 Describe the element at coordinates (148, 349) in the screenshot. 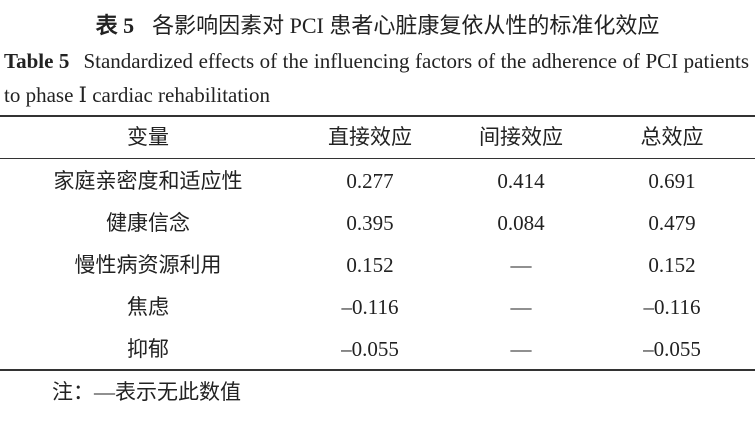

I see `table-cell: 抑郁` at that location.